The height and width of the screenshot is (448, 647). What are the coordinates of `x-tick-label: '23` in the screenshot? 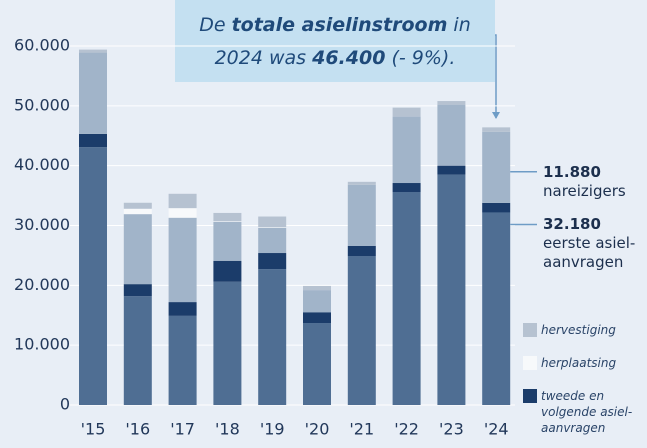 It's located at (451, 429).